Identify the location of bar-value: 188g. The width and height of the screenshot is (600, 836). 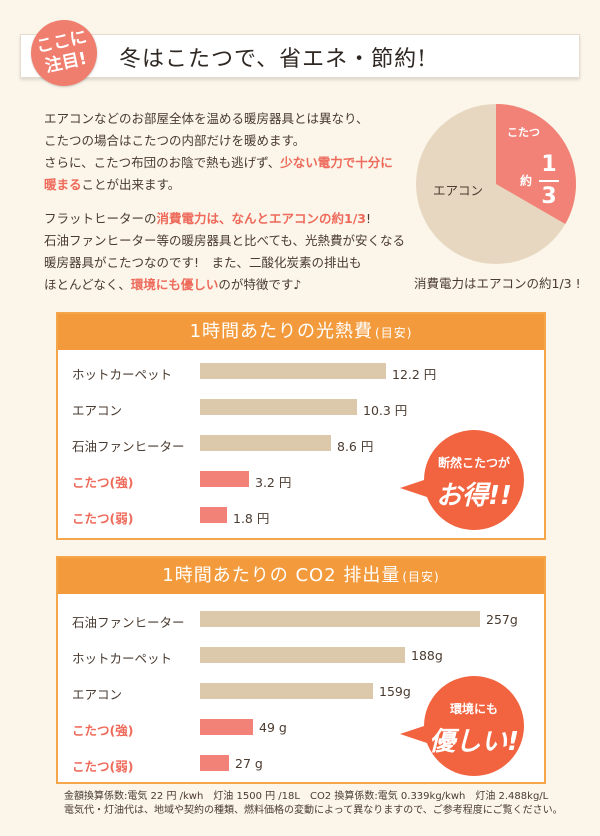
(427, 655).